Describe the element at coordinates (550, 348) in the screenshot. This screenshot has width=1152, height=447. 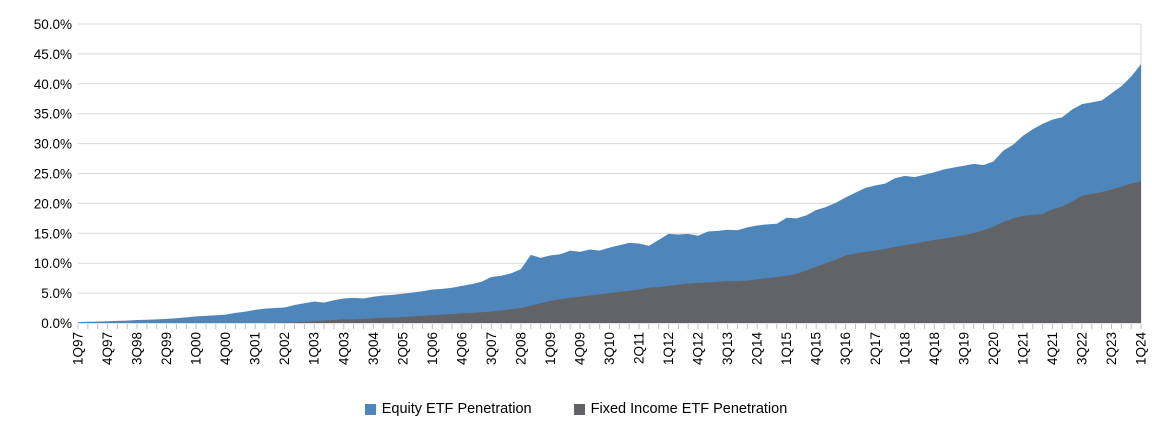
I see `x-axis-label: 1Q09` at that location.